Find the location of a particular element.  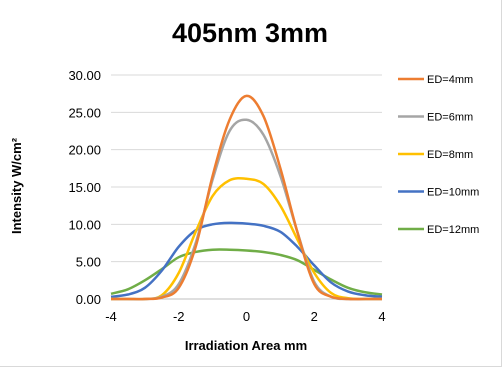

x-axis-ticks: -4 -2 0 2 4 is located at coordinates (245, 316).